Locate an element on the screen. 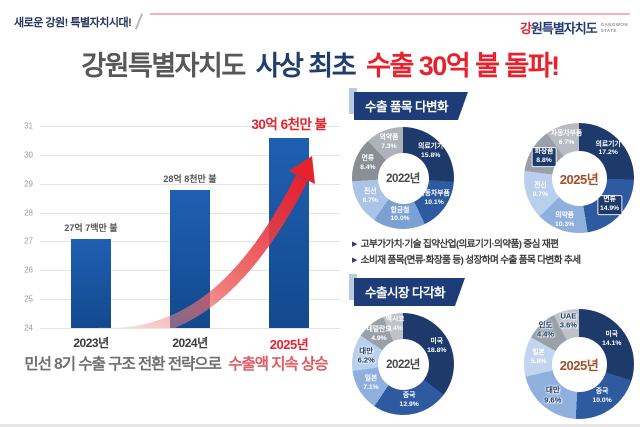 This screenshot has width=640, height=427. gangwon-state-logo: 강원특별자치도 GANGWON STATE is located at coordinates (574, 27).